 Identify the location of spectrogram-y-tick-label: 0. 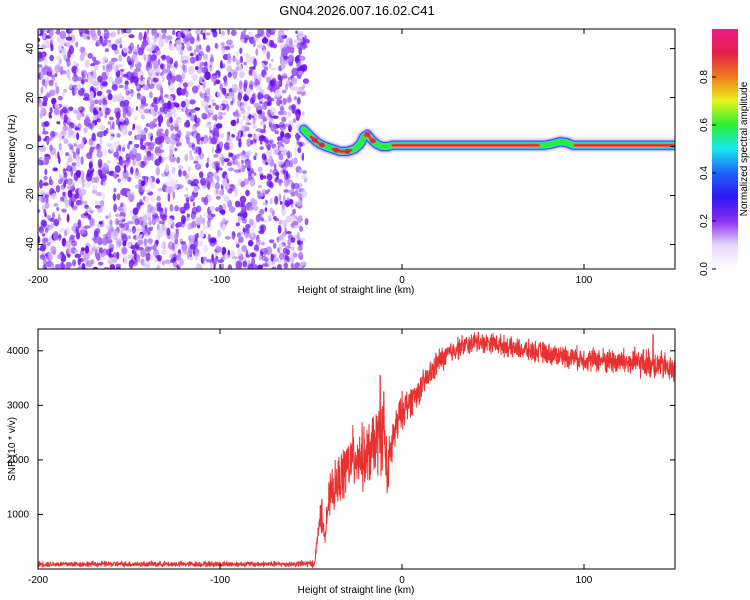
(30, 146).